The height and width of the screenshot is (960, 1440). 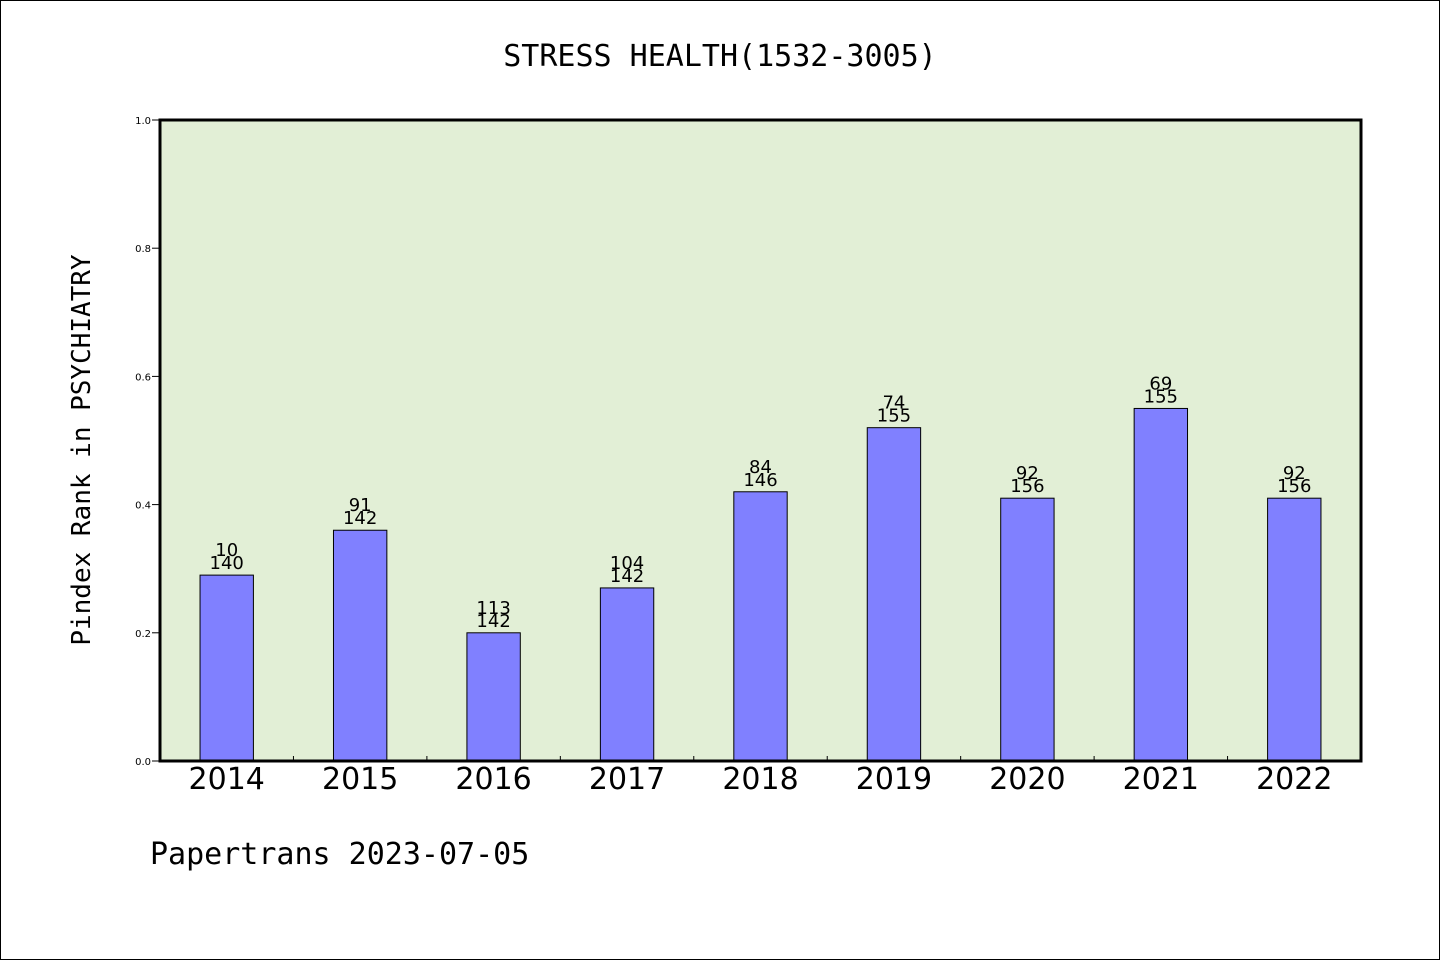 What do you see at coordinates (1027, 473) in the screenshot?
I see `bar-rank-label-2020: 92` at bounding box center [1027, 473].